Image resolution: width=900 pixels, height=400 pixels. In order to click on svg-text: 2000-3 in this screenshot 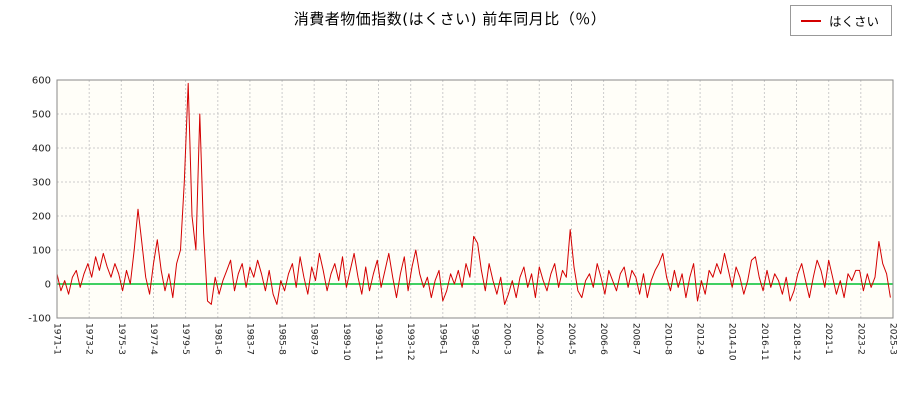, I will do `click(507, 339)`.